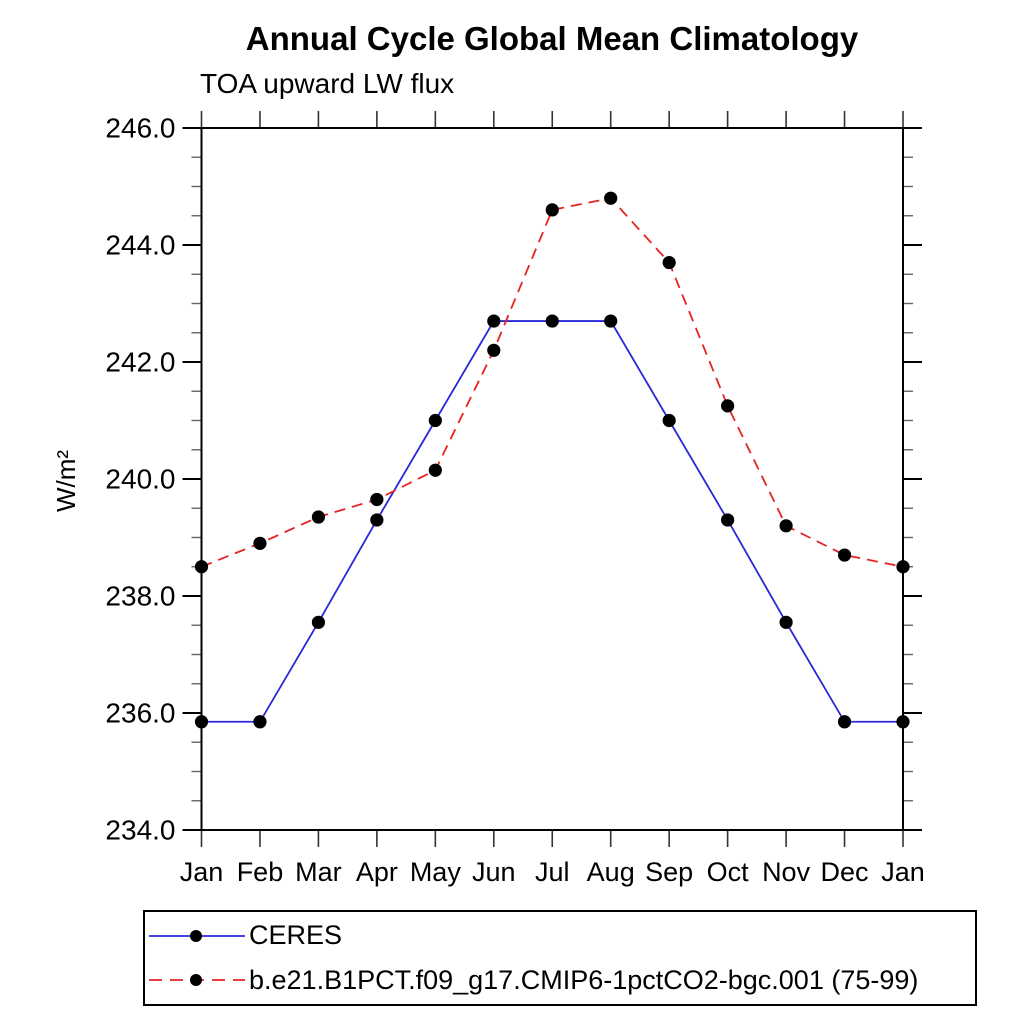 The image size is (1024, 1024). I want to click on x-tick-label: Aug, so click(611, 872).